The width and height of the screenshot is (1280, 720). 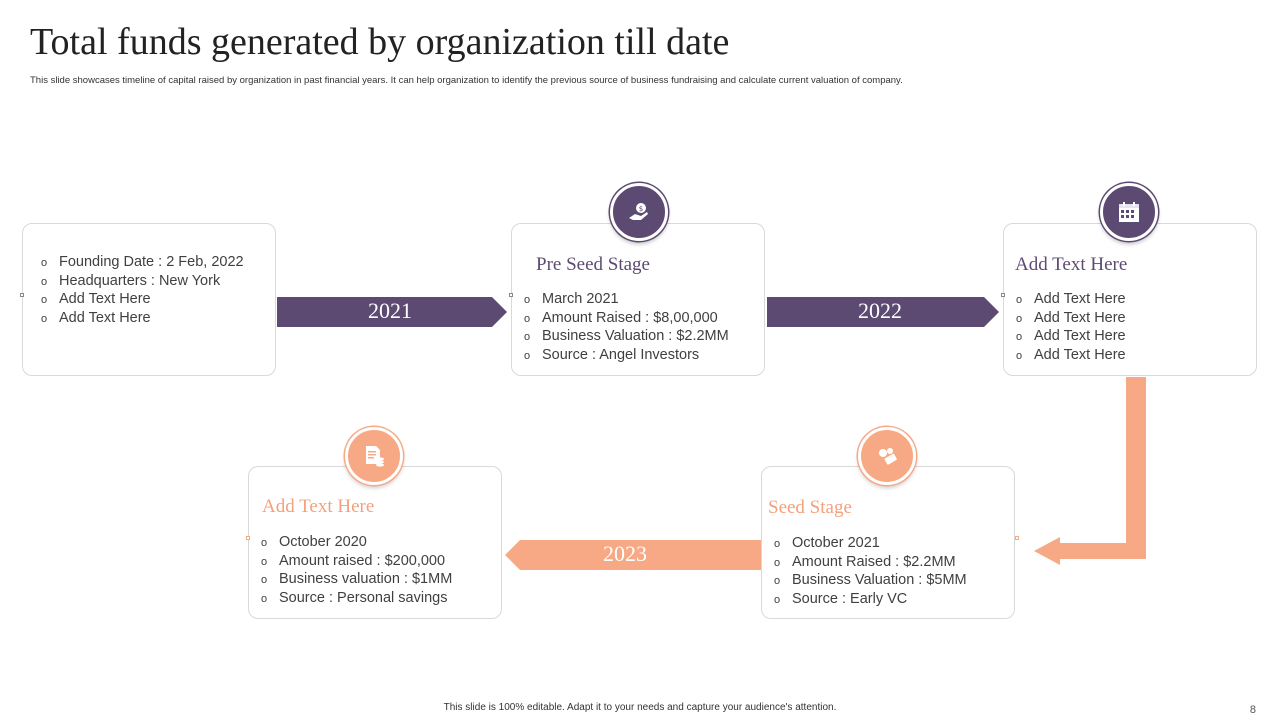 I want to click on card-heading: Pre Seed Stage, so click(x=593, y=264).